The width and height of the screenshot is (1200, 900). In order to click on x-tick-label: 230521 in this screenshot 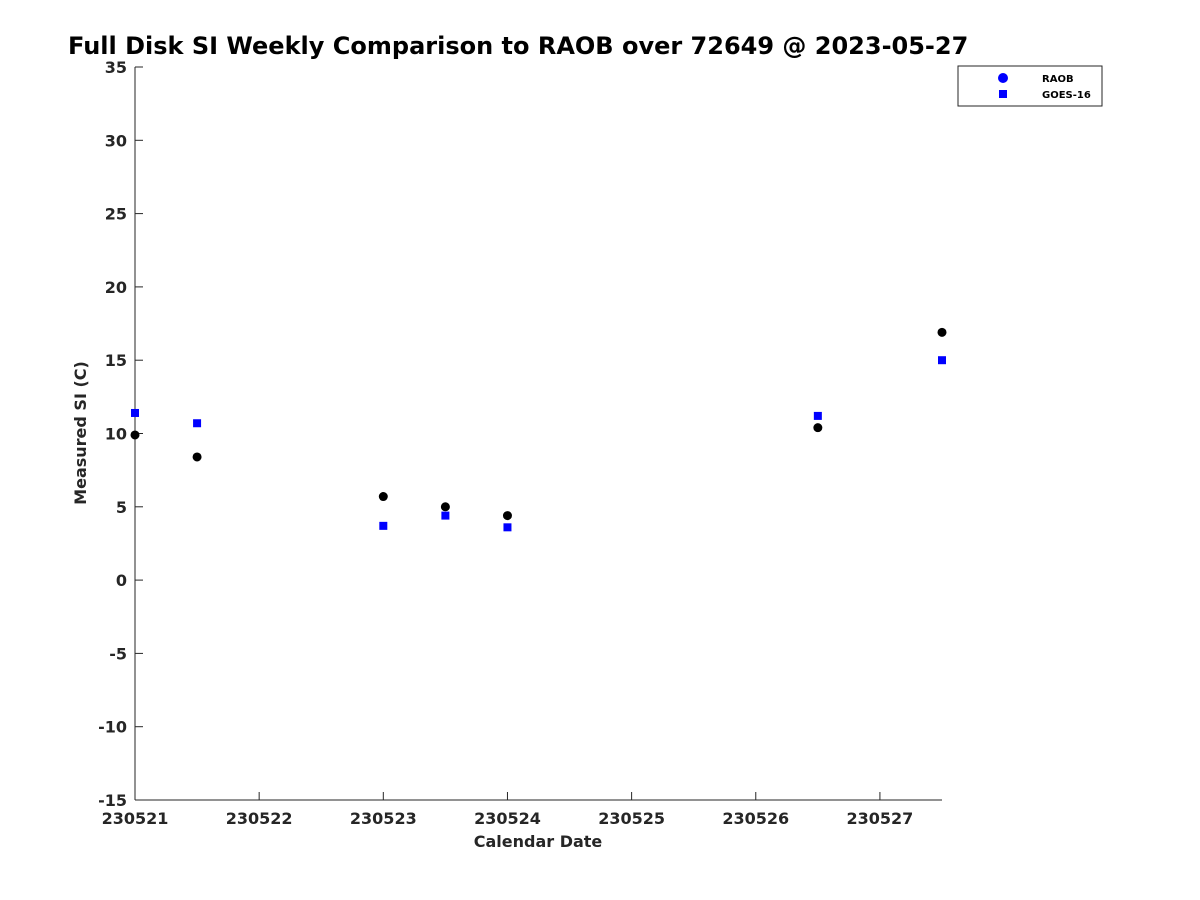, I will do `click(135, 818)`.